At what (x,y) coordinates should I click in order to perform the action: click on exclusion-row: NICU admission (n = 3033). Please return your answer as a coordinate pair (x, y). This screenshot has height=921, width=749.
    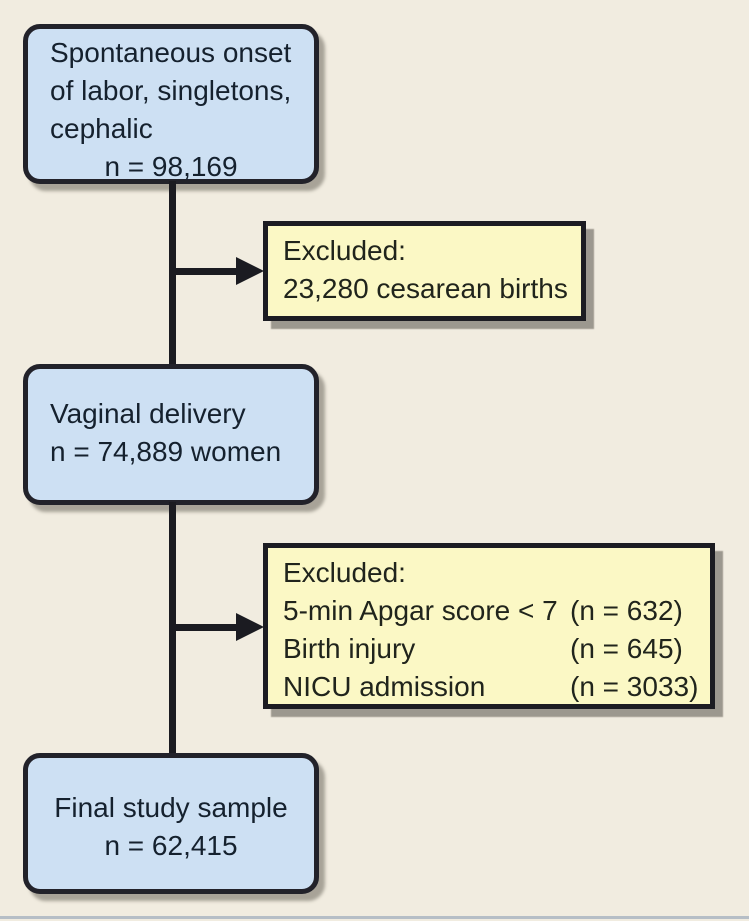
    Looking at the image, I should click on (492, 687).